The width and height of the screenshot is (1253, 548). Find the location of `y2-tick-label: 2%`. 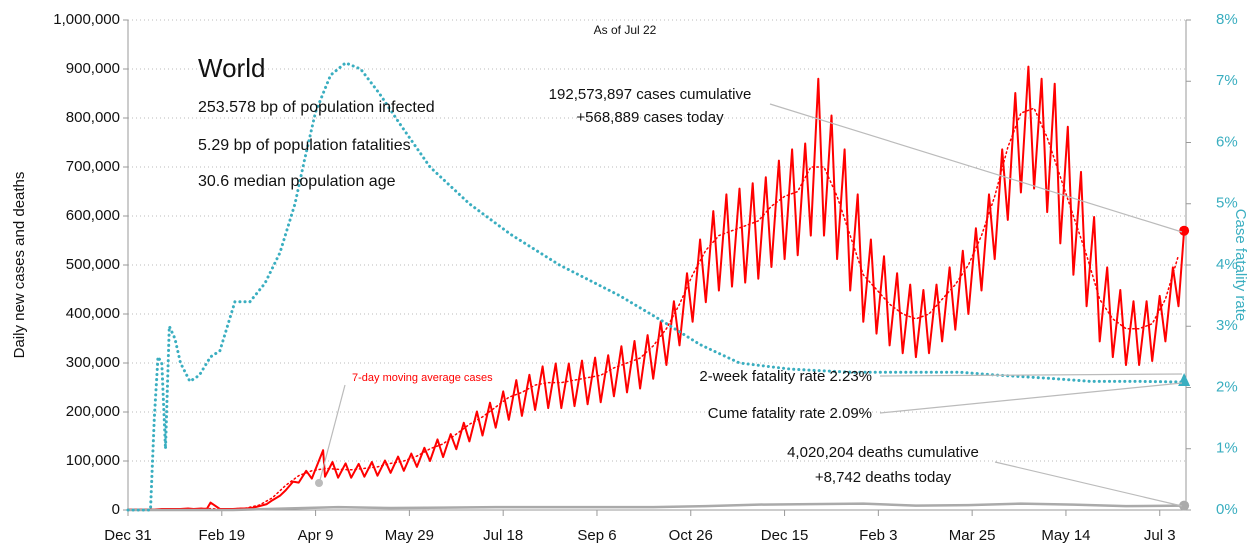

y2-tick-label: 2% is located at coordinates (1227, 386).